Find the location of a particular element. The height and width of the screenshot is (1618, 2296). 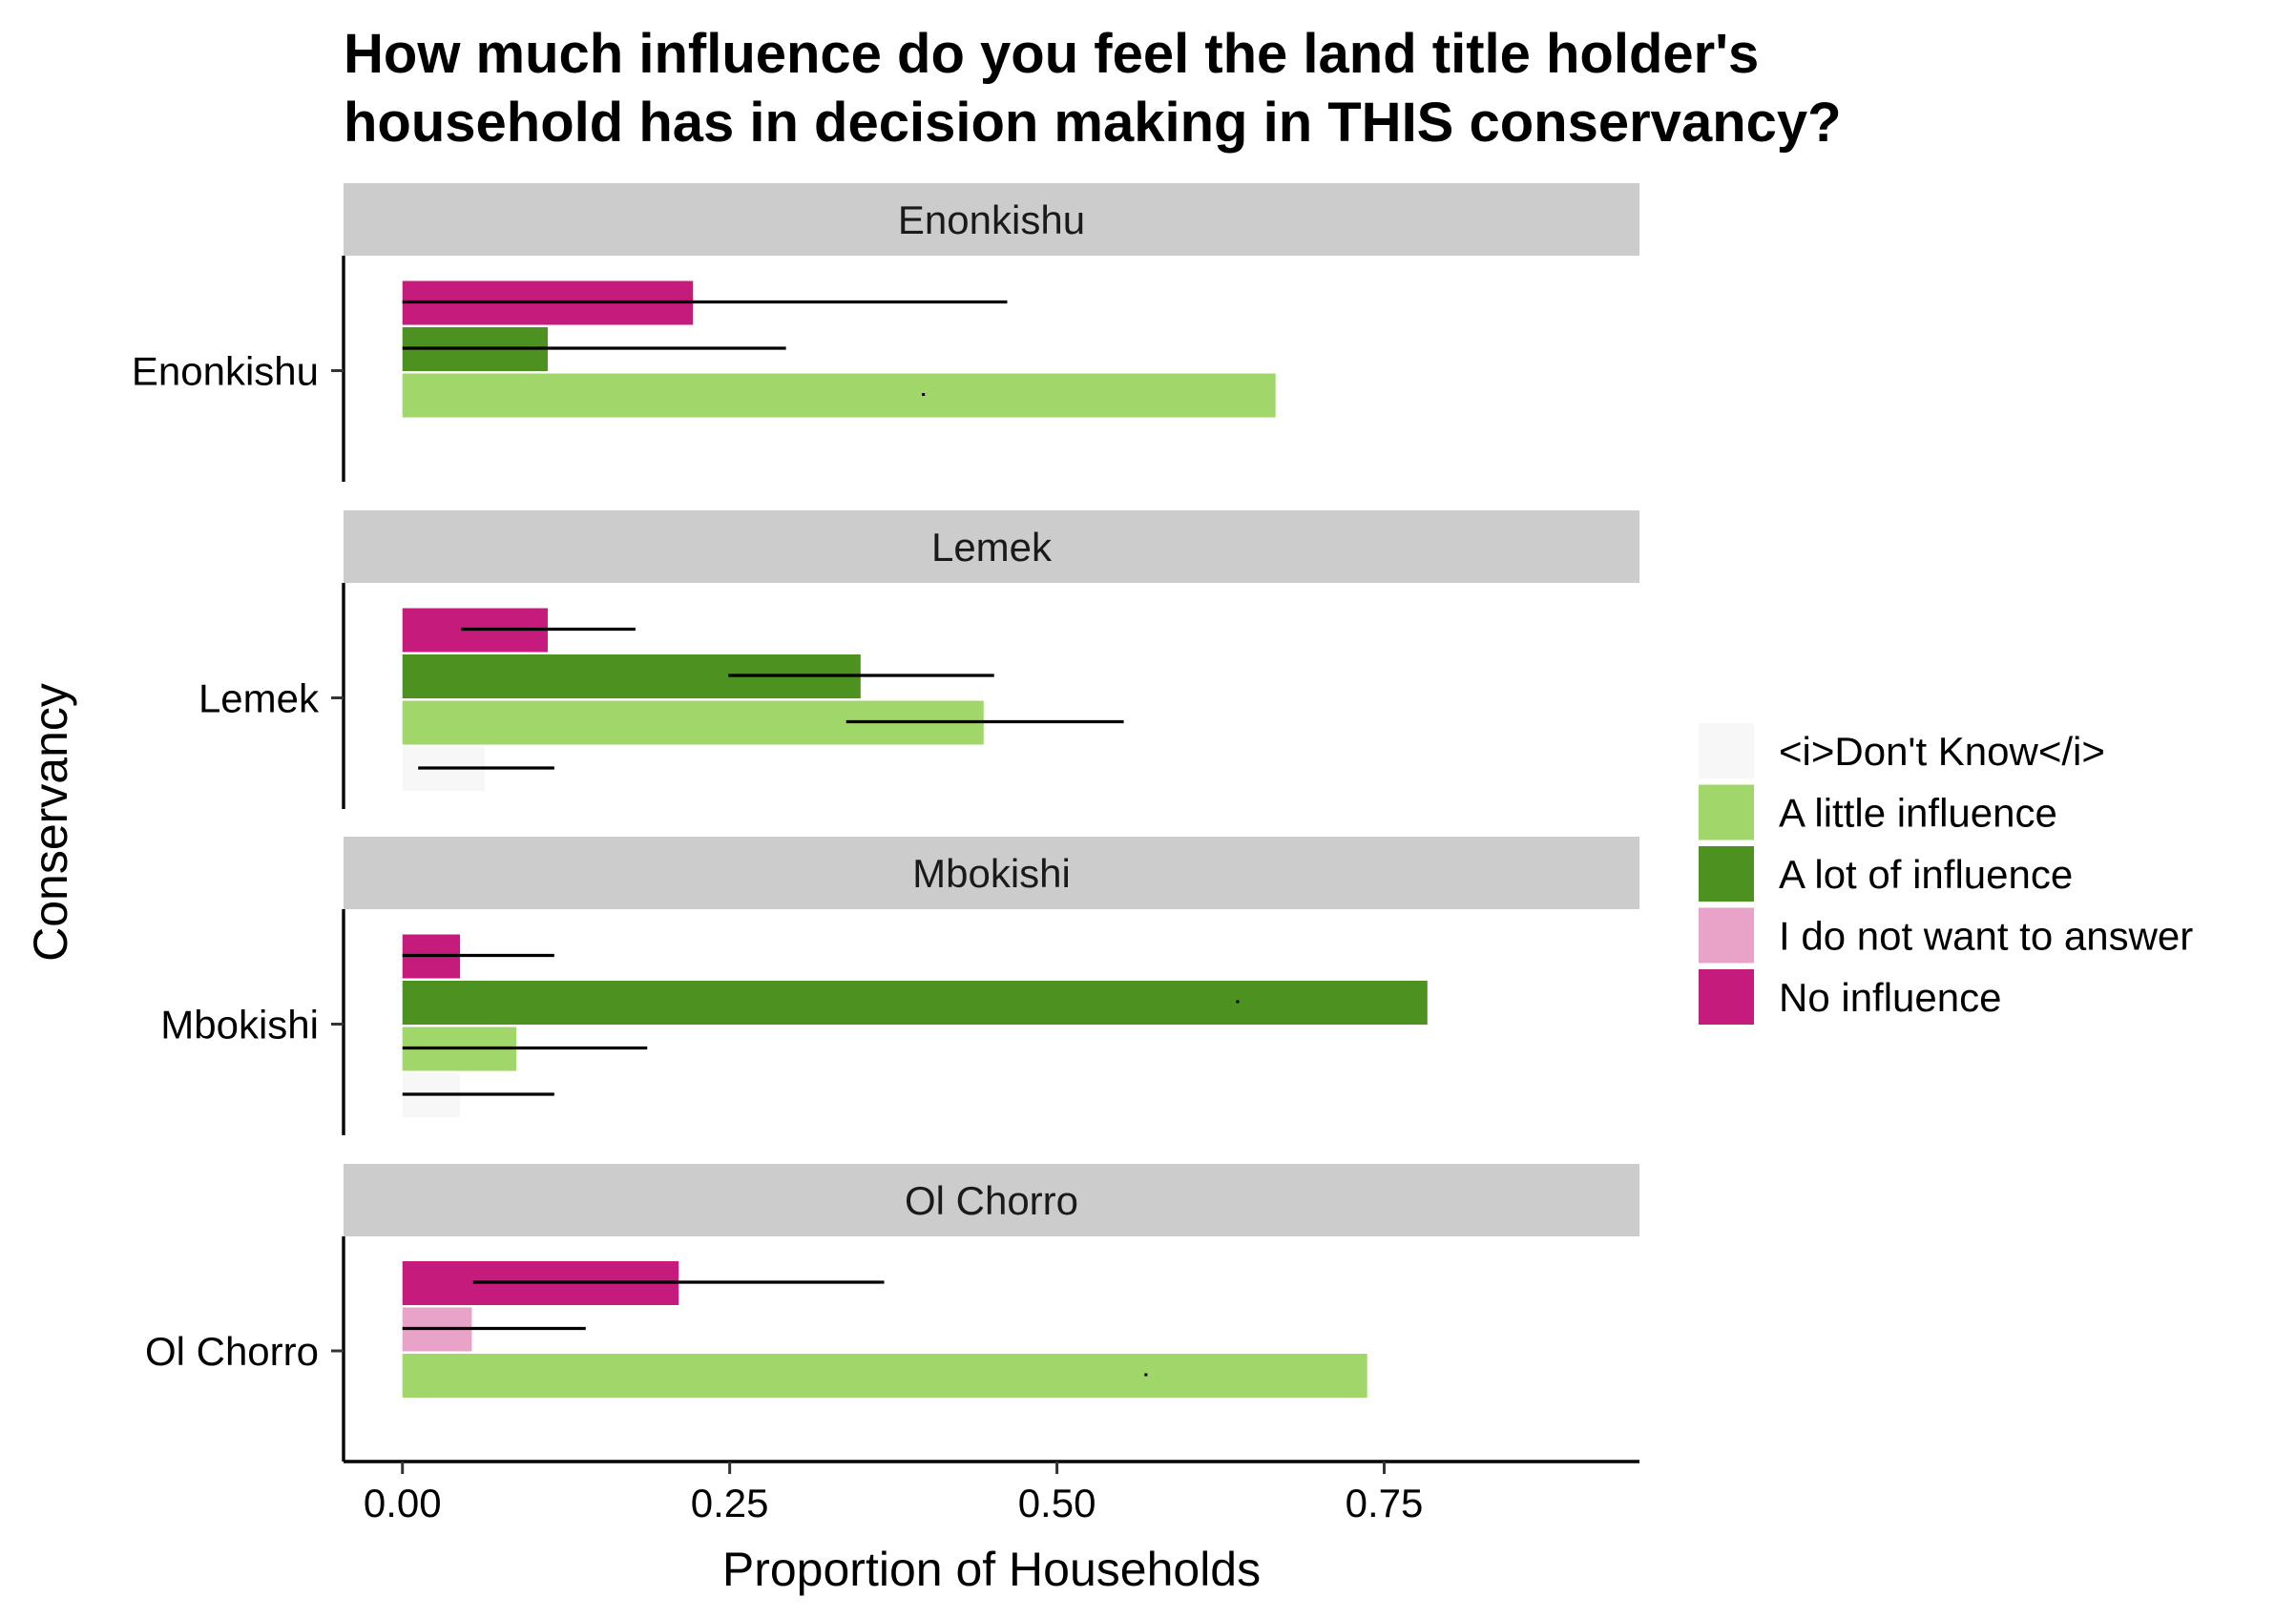

legend-key-don-t-know is located at coordinates (1726, 750).